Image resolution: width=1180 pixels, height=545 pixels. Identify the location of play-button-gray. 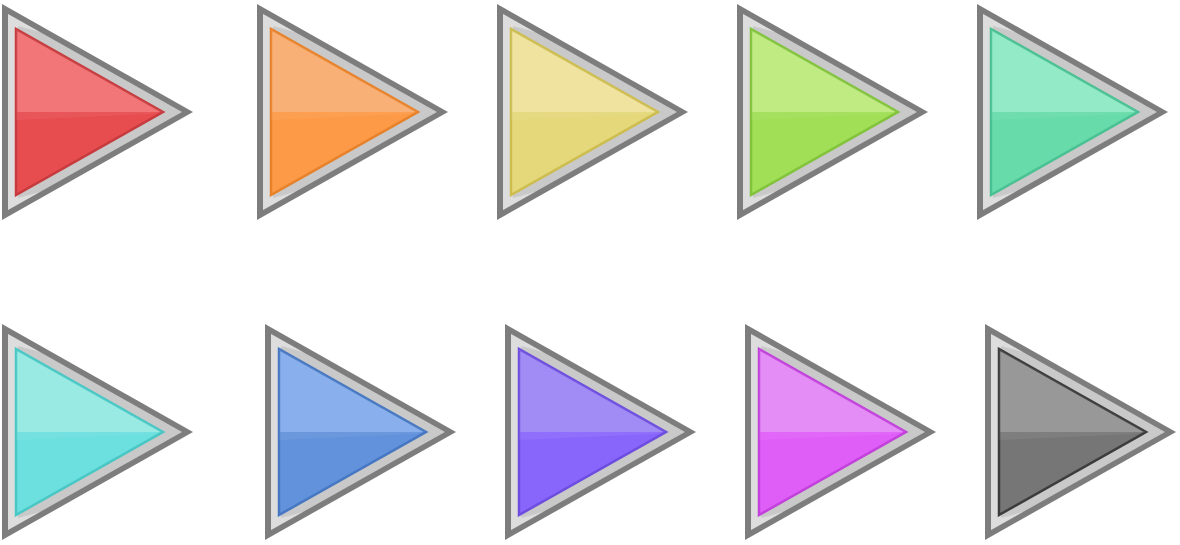
(1081, 432).